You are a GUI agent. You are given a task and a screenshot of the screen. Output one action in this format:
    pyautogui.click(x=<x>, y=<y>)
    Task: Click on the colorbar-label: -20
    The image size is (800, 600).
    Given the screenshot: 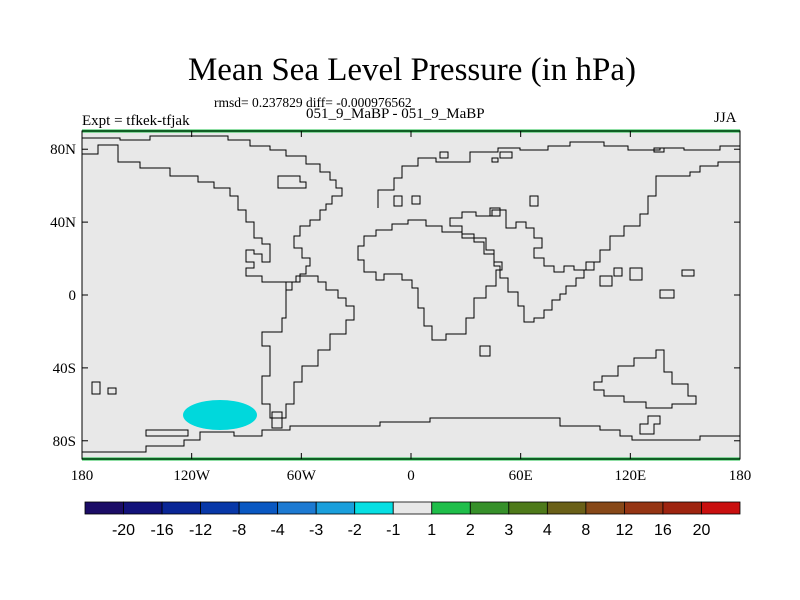 What is the action you would take?
    pyautogui.click(x=123, y=530)
    